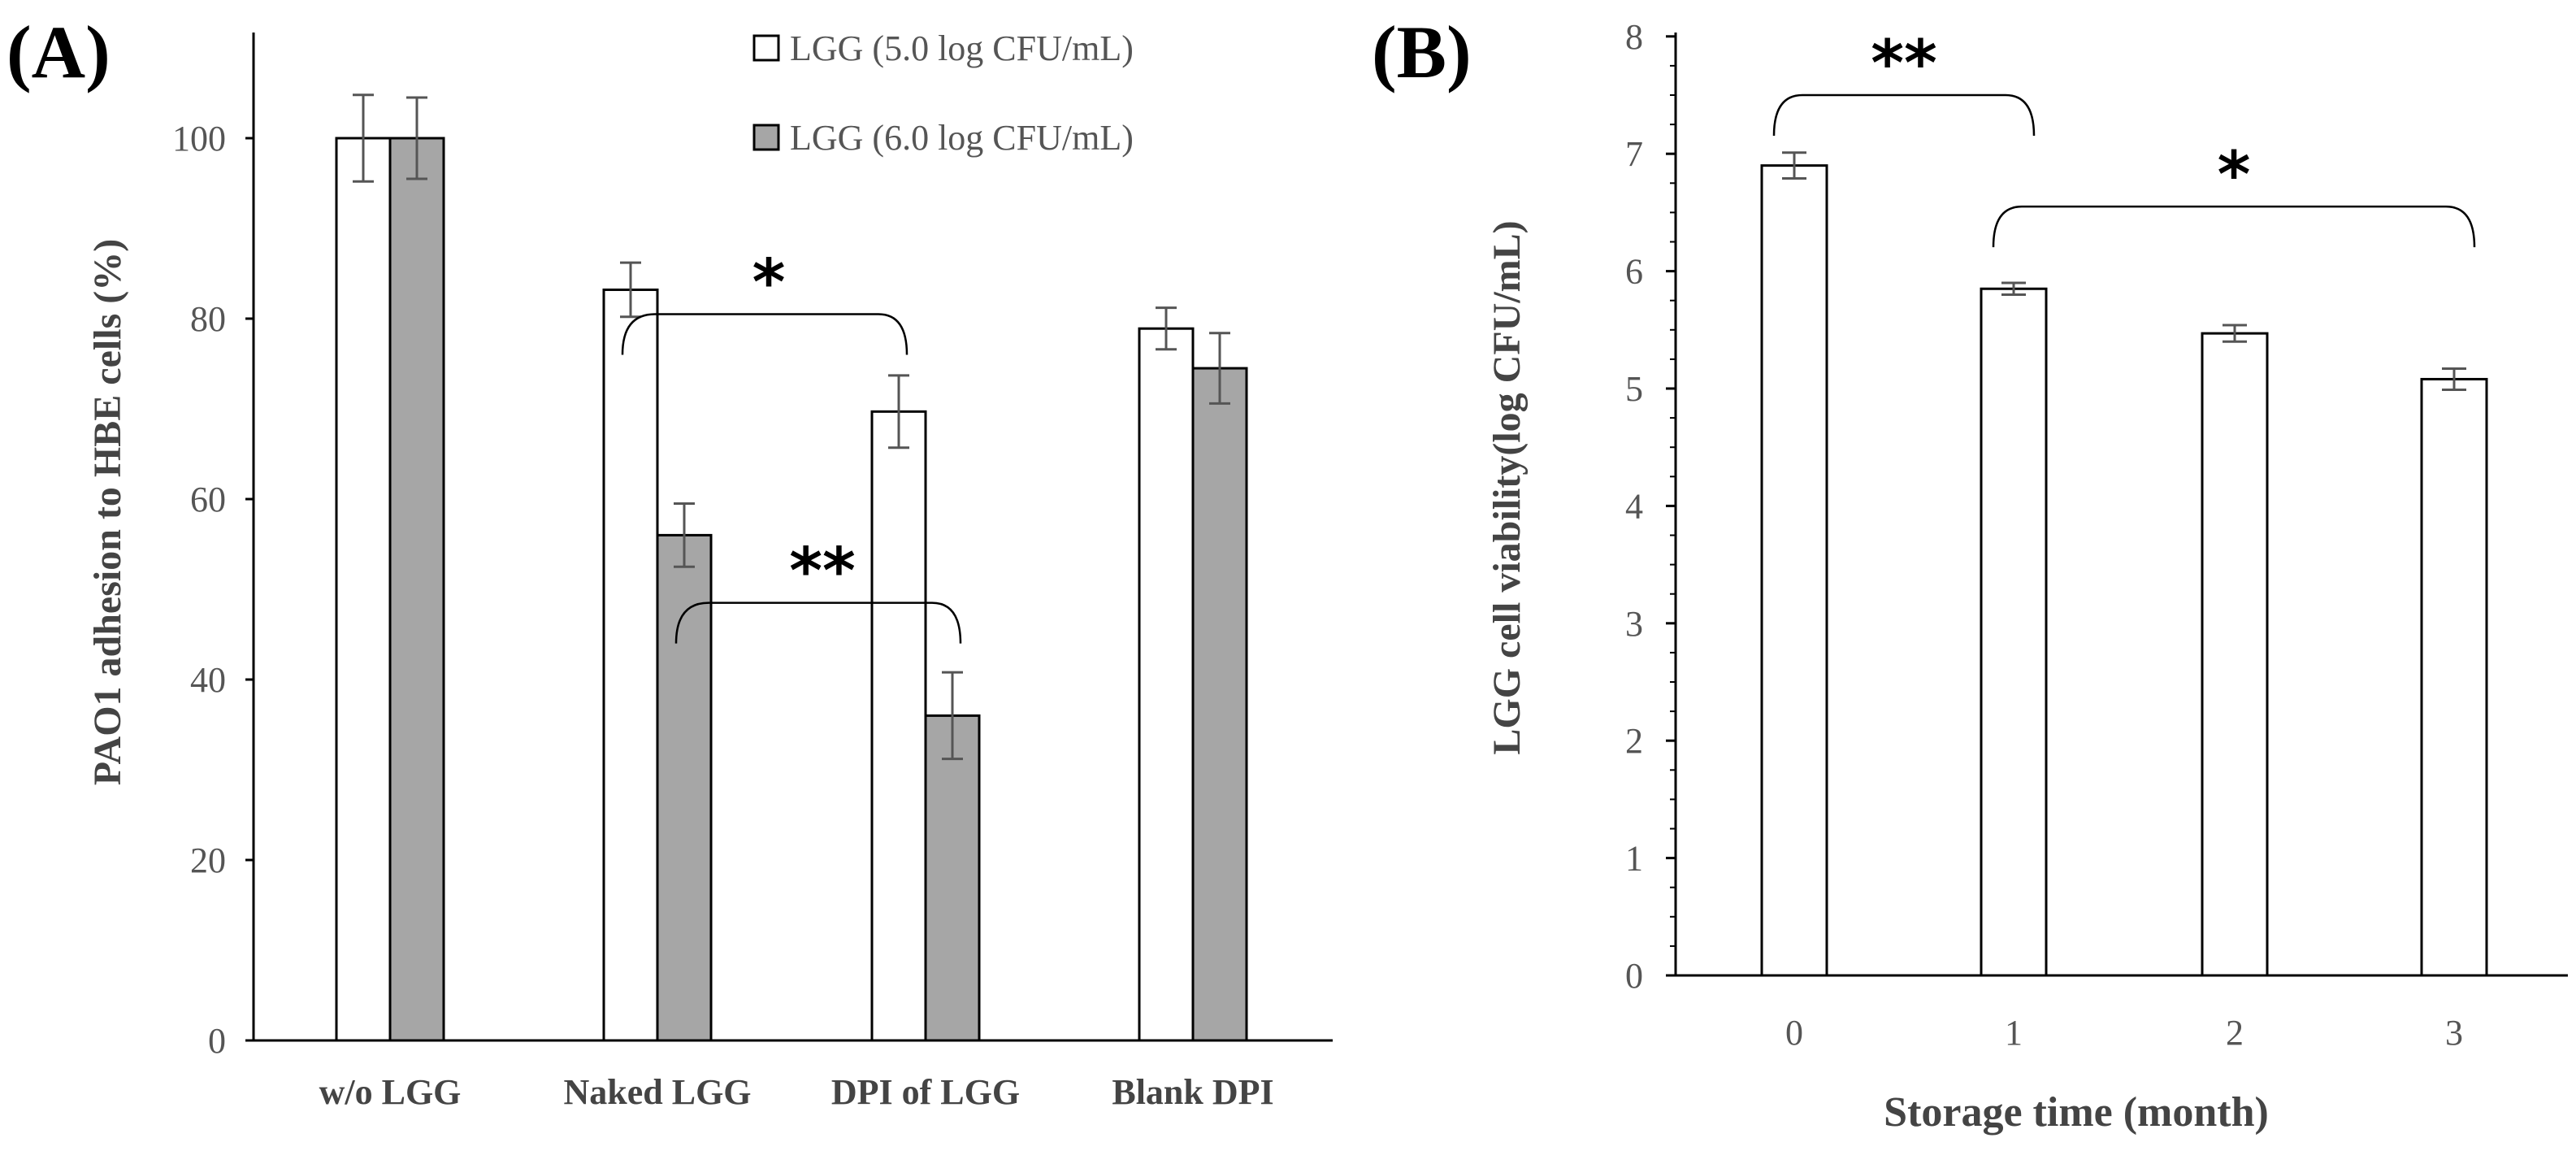 The height and width of the screenshot is (1151, 2576). Describe the element at coordinates (1634, 859) in the screenshot. I see `y-tick-label: 1` at that location.